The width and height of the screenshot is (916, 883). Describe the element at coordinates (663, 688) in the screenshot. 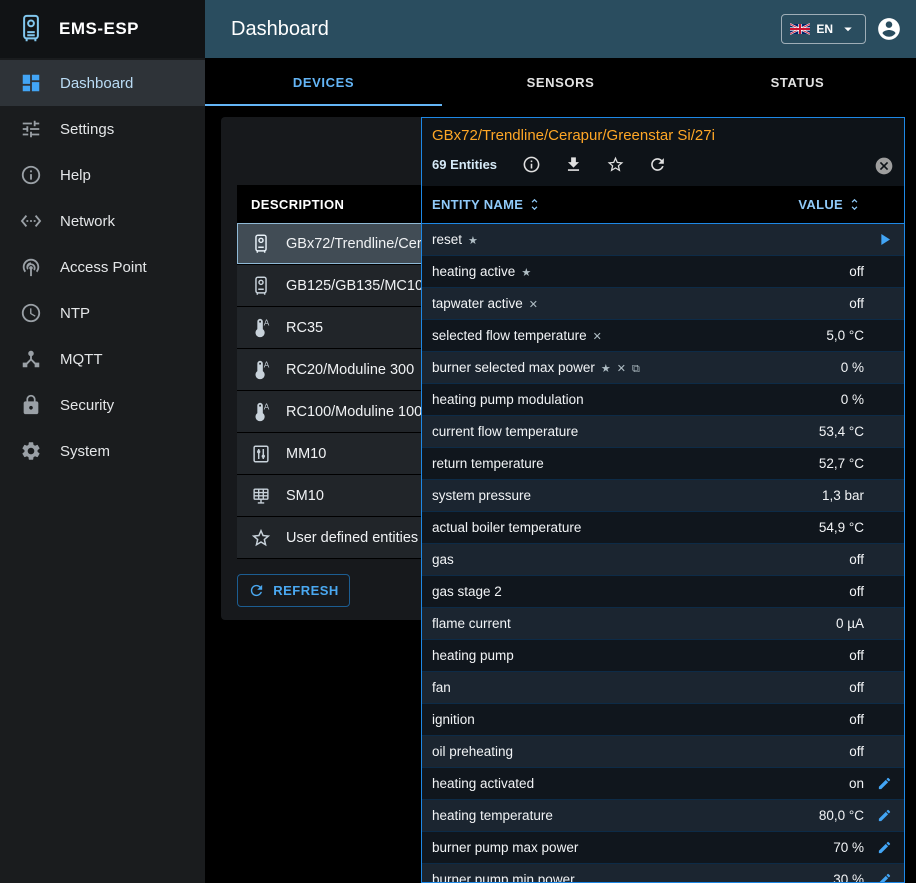

I see `entity-row-fan: fan off` at that location.